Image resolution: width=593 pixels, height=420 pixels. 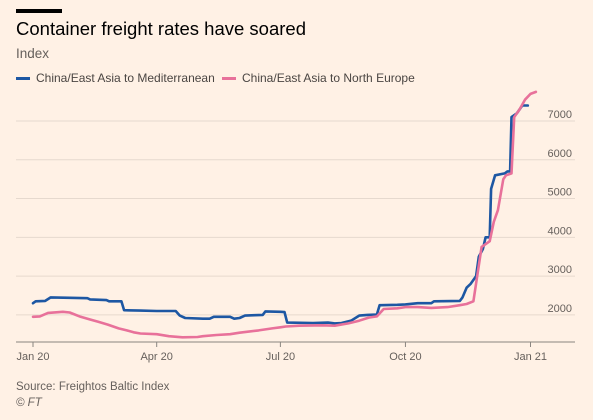 I want to click on ft-brand-bar, so click(x=39, y=11).